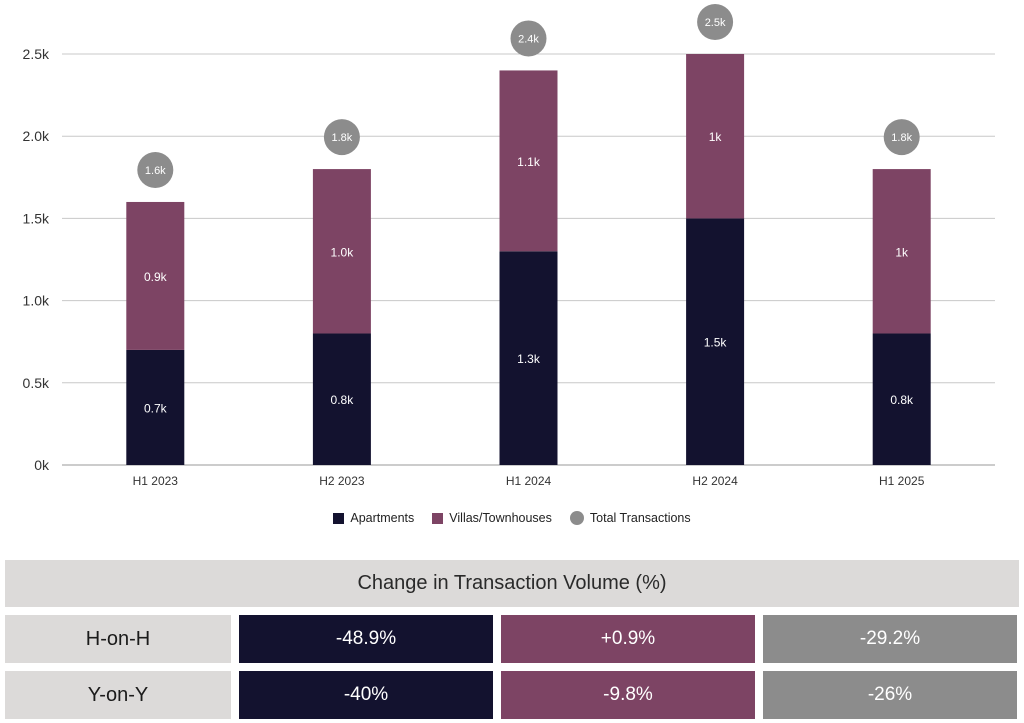  I want to click on data-label-villas: 1.0k, so click(343, 252).